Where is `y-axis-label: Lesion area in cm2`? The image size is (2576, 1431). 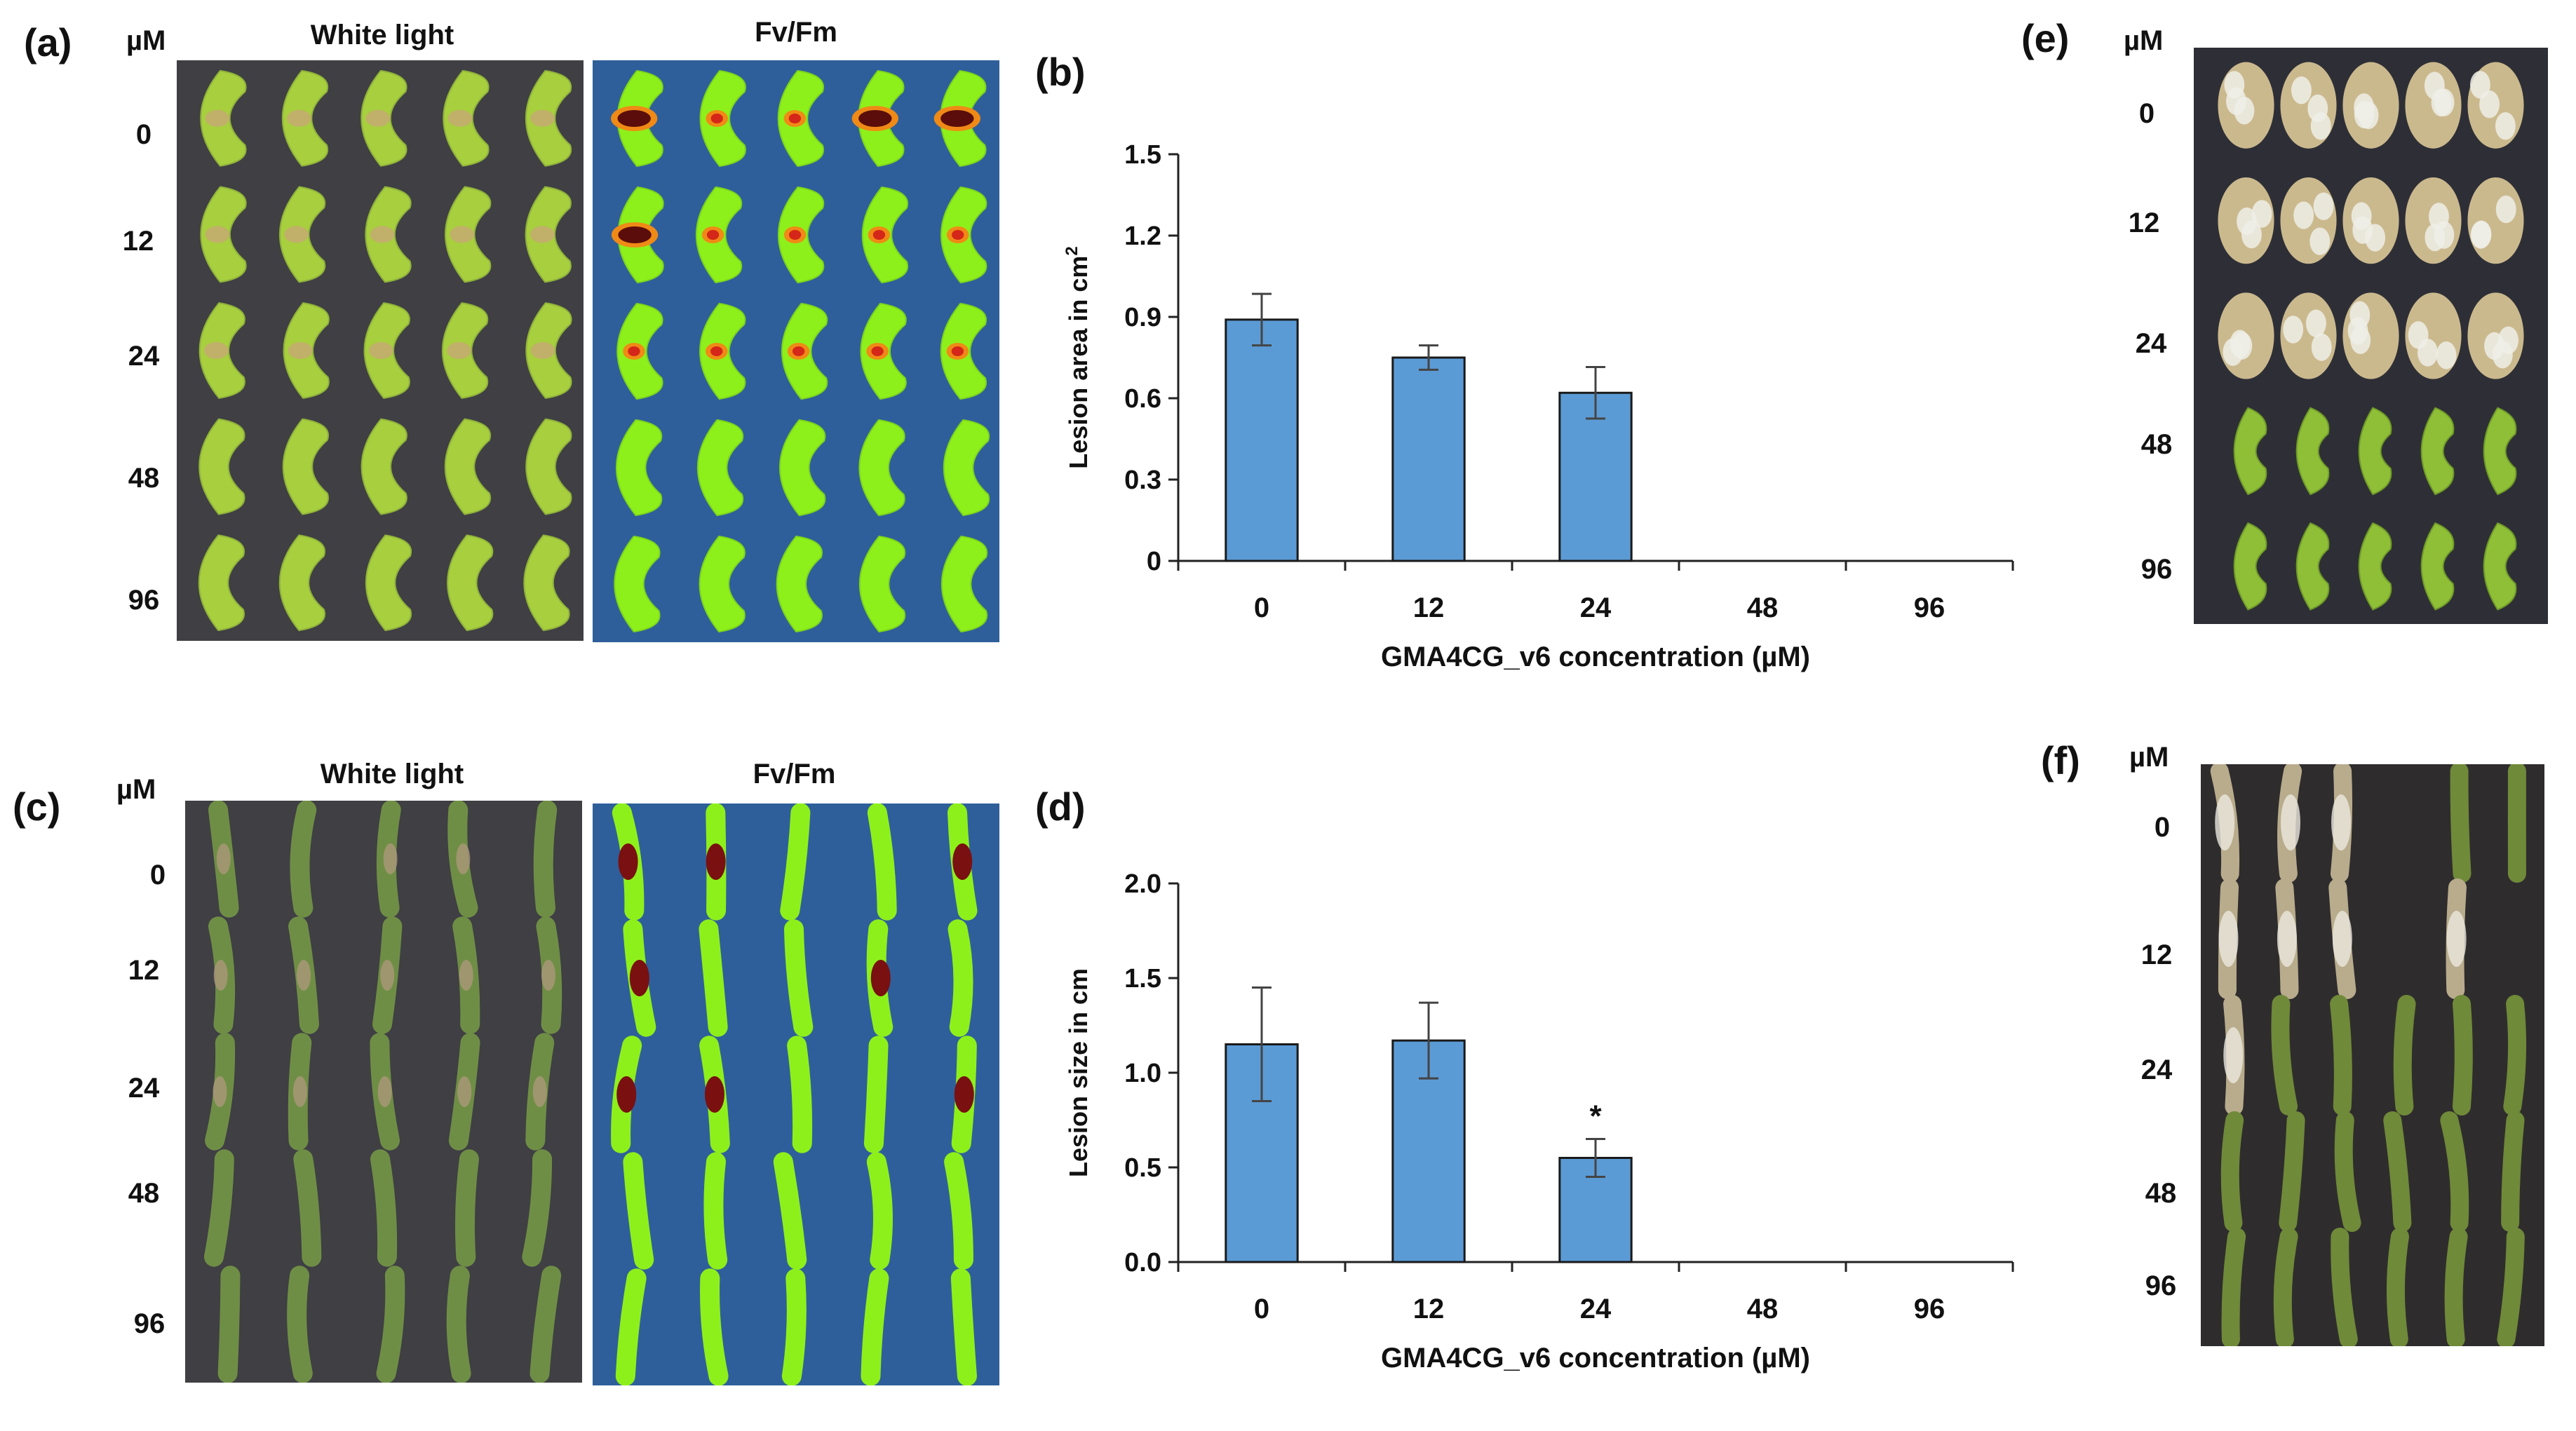 y-axis-label: Lesion area in cm2 is located at coordinates (1078, 357).